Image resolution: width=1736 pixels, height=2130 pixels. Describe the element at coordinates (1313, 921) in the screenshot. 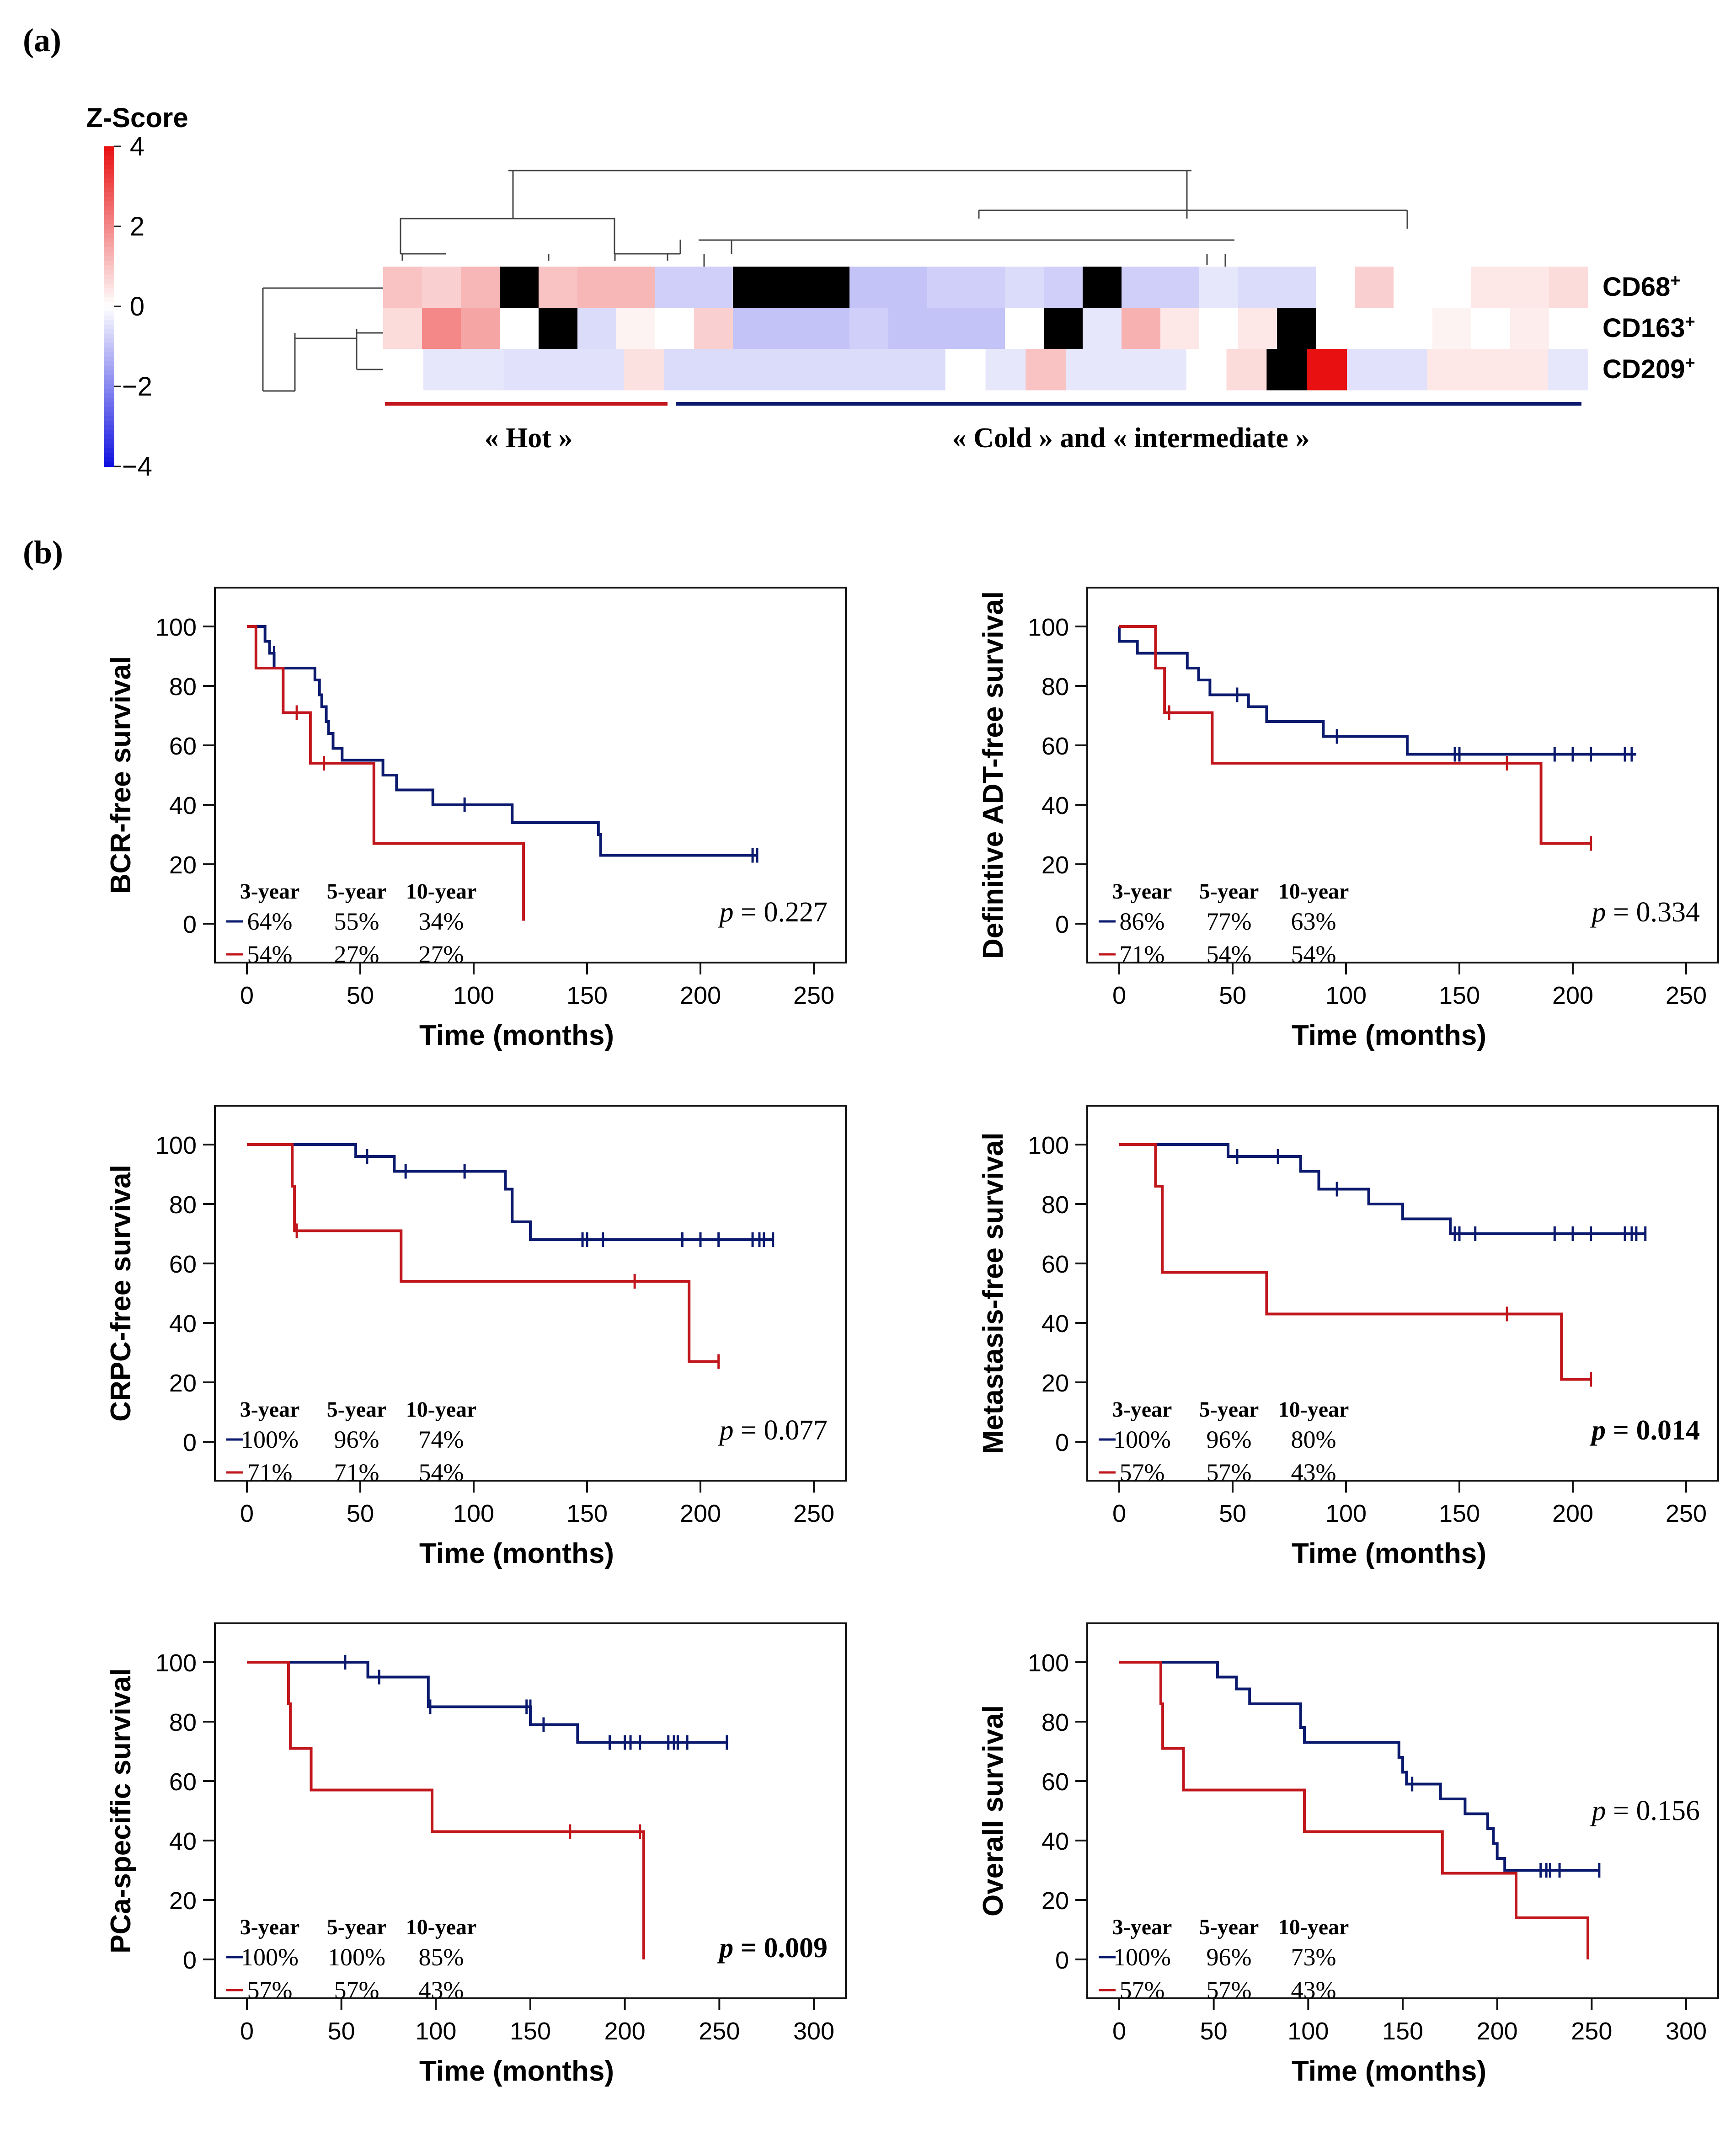

I see `table-cell: 63%` at that location.